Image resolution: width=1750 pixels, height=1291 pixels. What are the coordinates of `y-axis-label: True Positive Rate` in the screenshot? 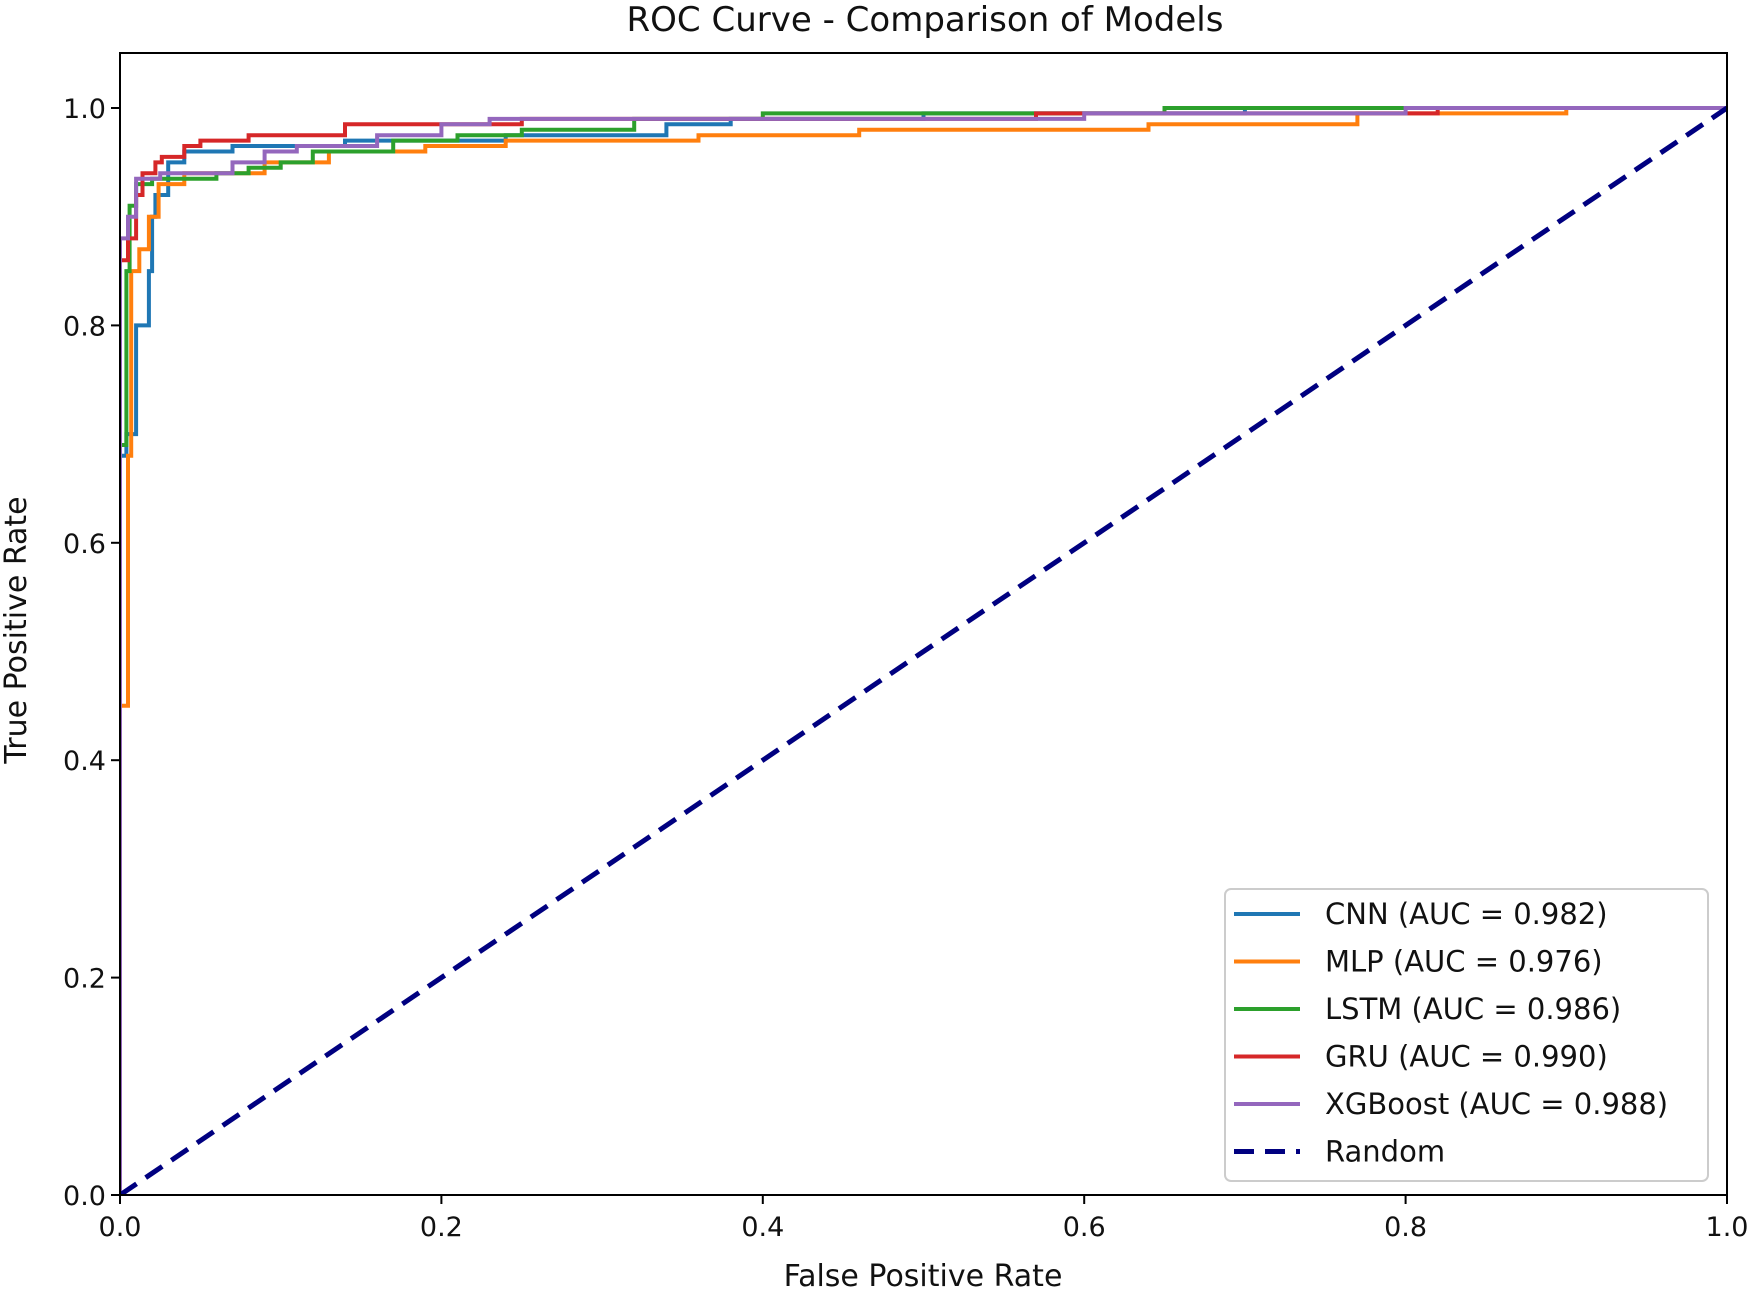 It's located at (17, 630).